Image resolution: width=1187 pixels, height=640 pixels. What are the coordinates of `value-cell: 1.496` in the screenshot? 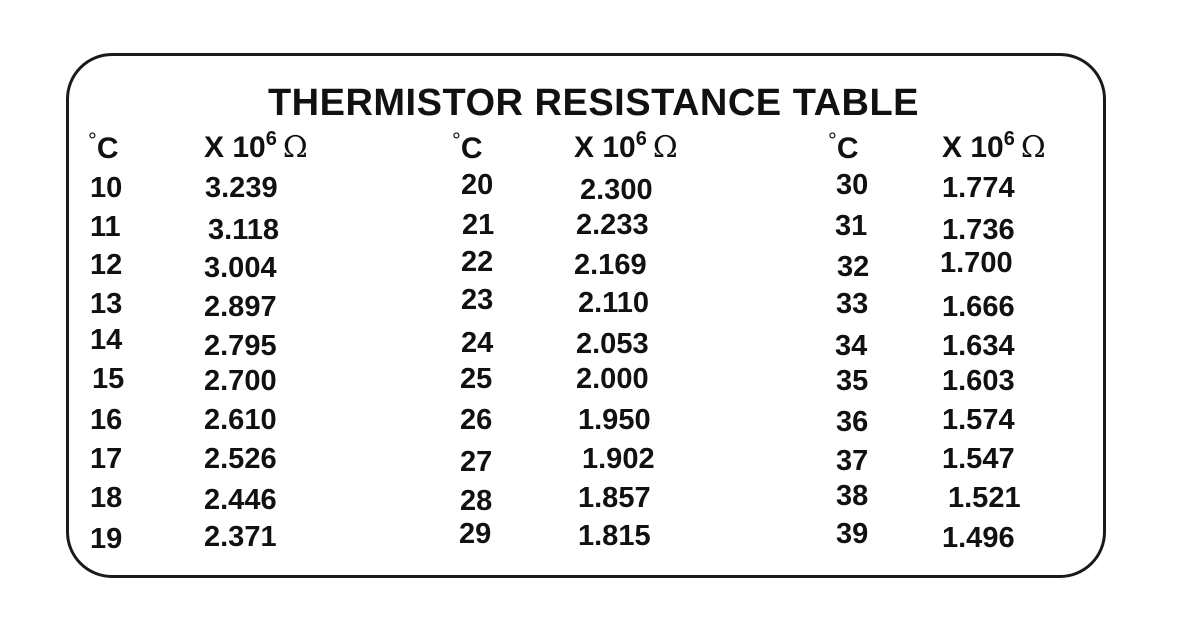 It's located at (978, 538).